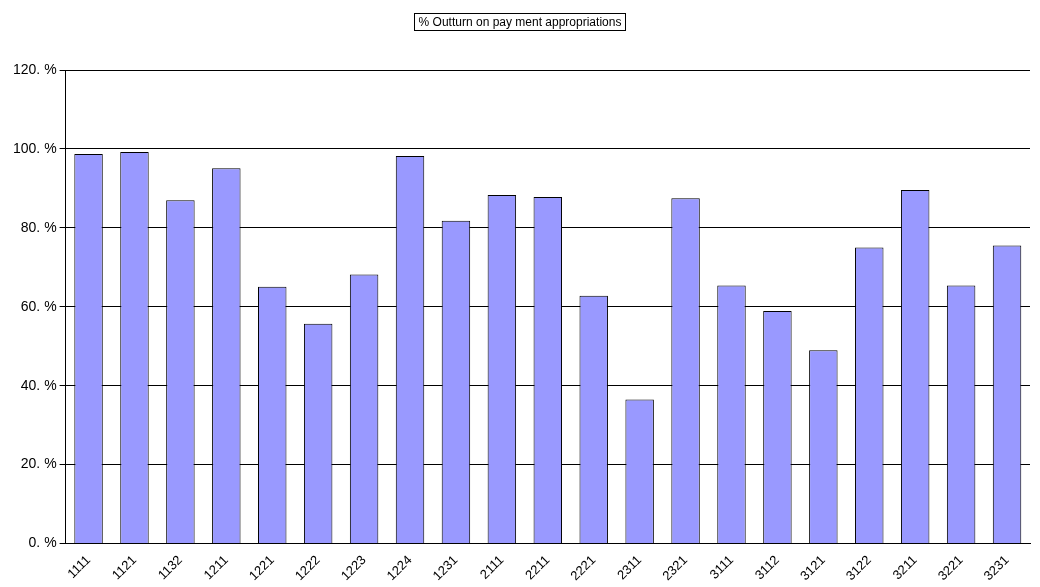  What do you see at coordinates (38, 384) in the screenshot?
I see `y-tick-label: 40. %` at bounding box center [38, 384].